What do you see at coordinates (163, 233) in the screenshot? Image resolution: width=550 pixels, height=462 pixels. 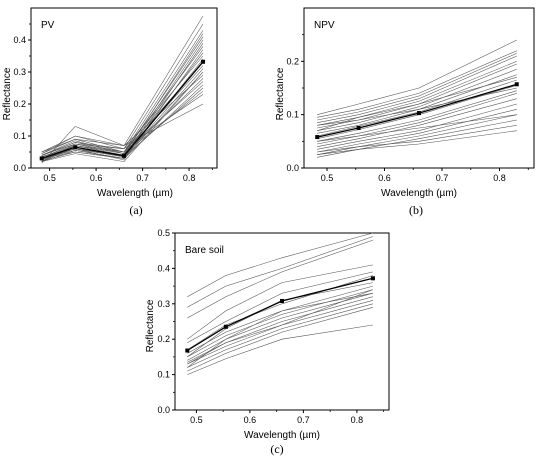 I see `y-tick-label: 0.5` at bounding box center [163, 233].